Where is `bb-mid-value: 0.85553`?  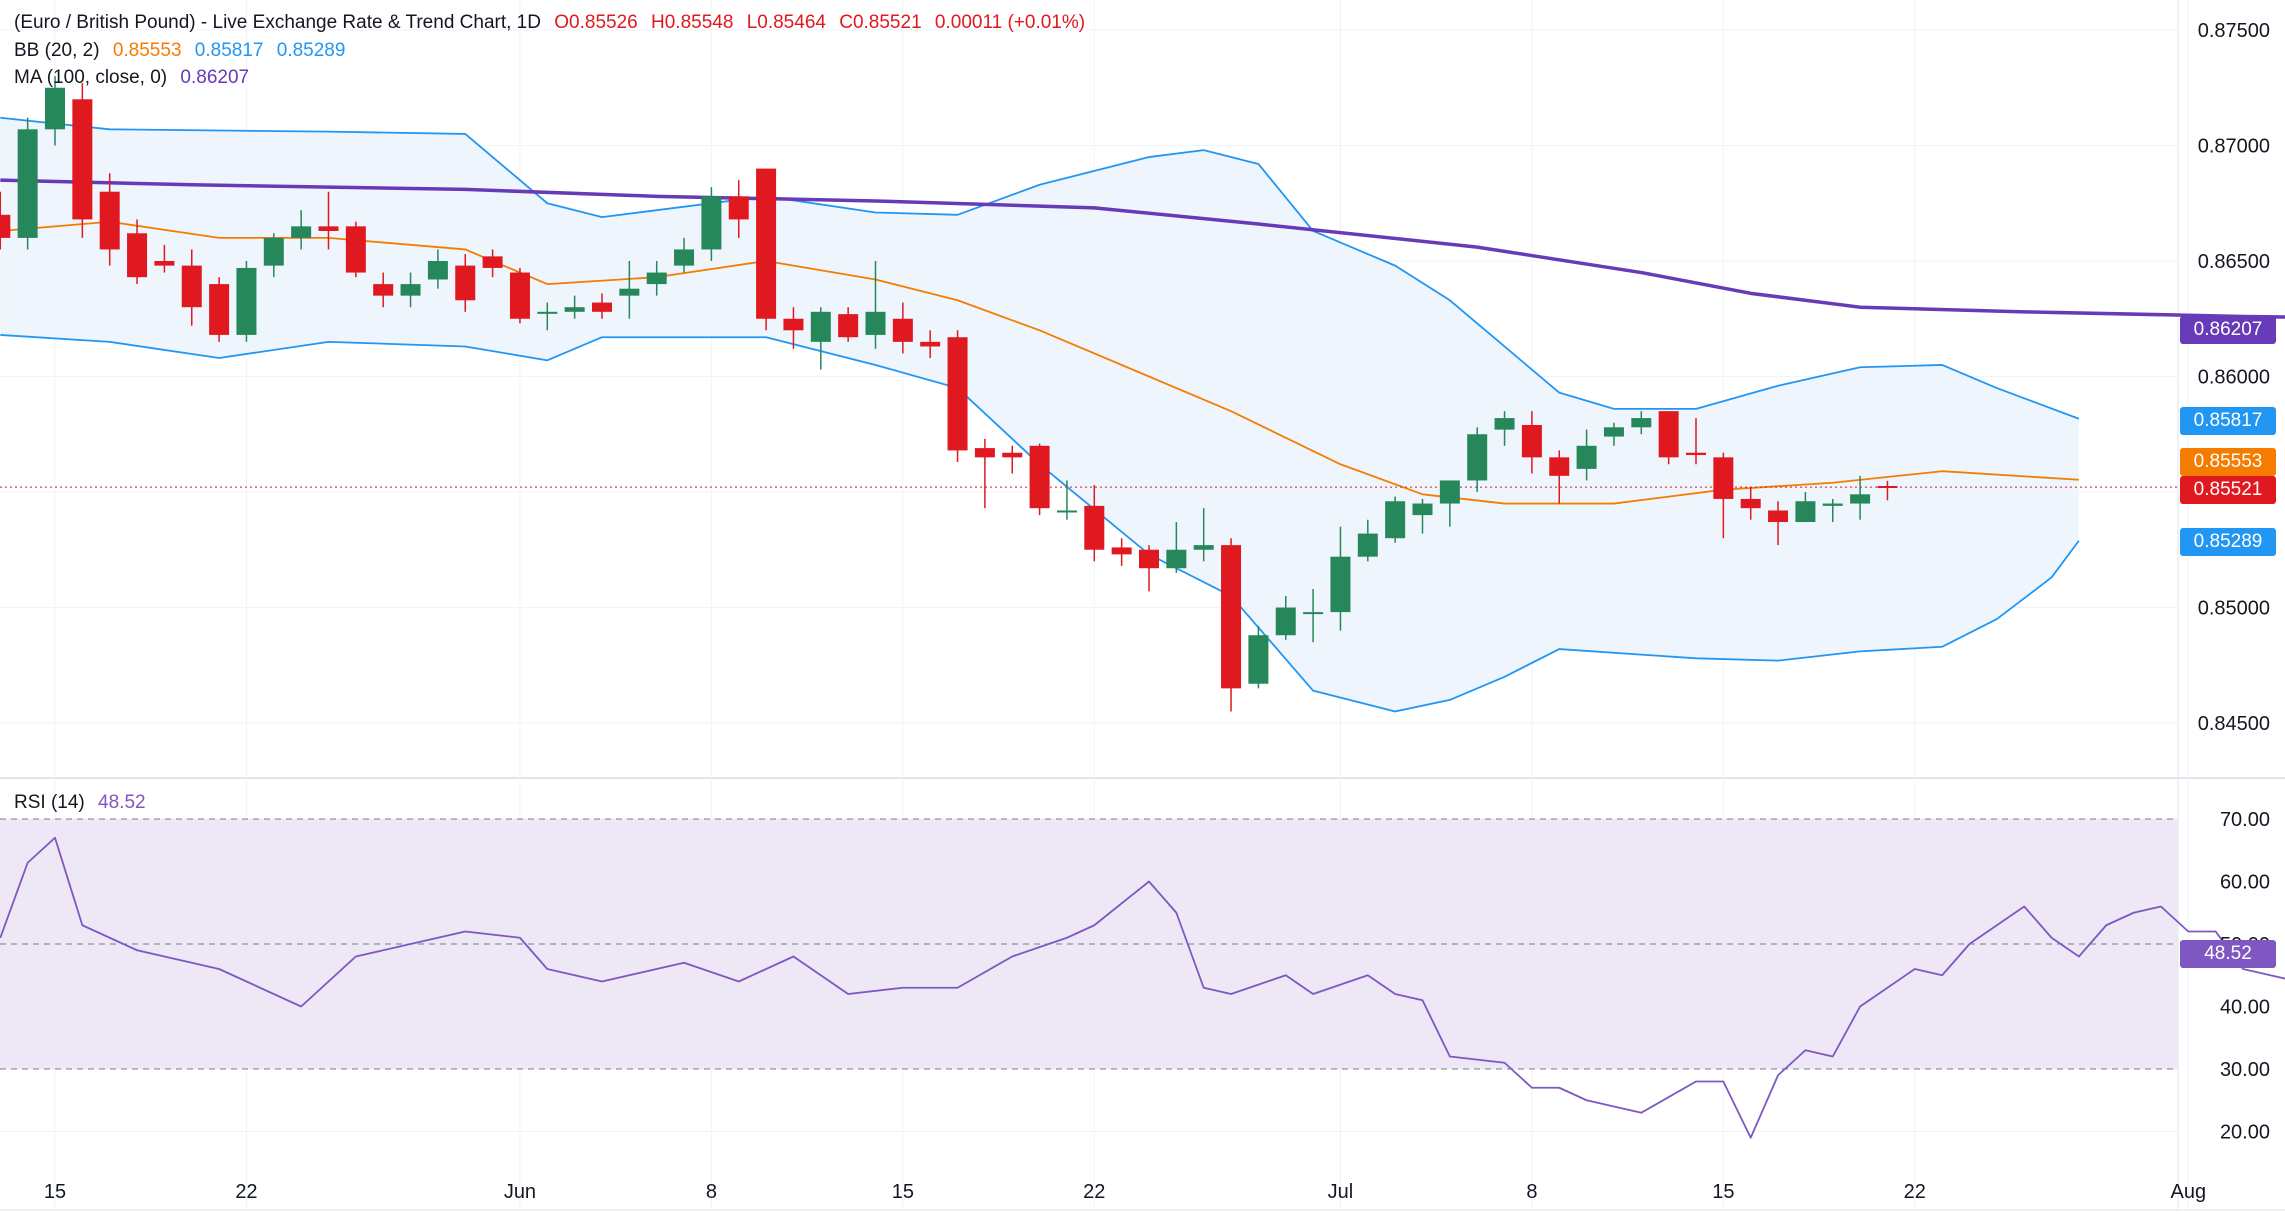 bb-mid-value: 0.85553 is located at coordinates (147, 50).